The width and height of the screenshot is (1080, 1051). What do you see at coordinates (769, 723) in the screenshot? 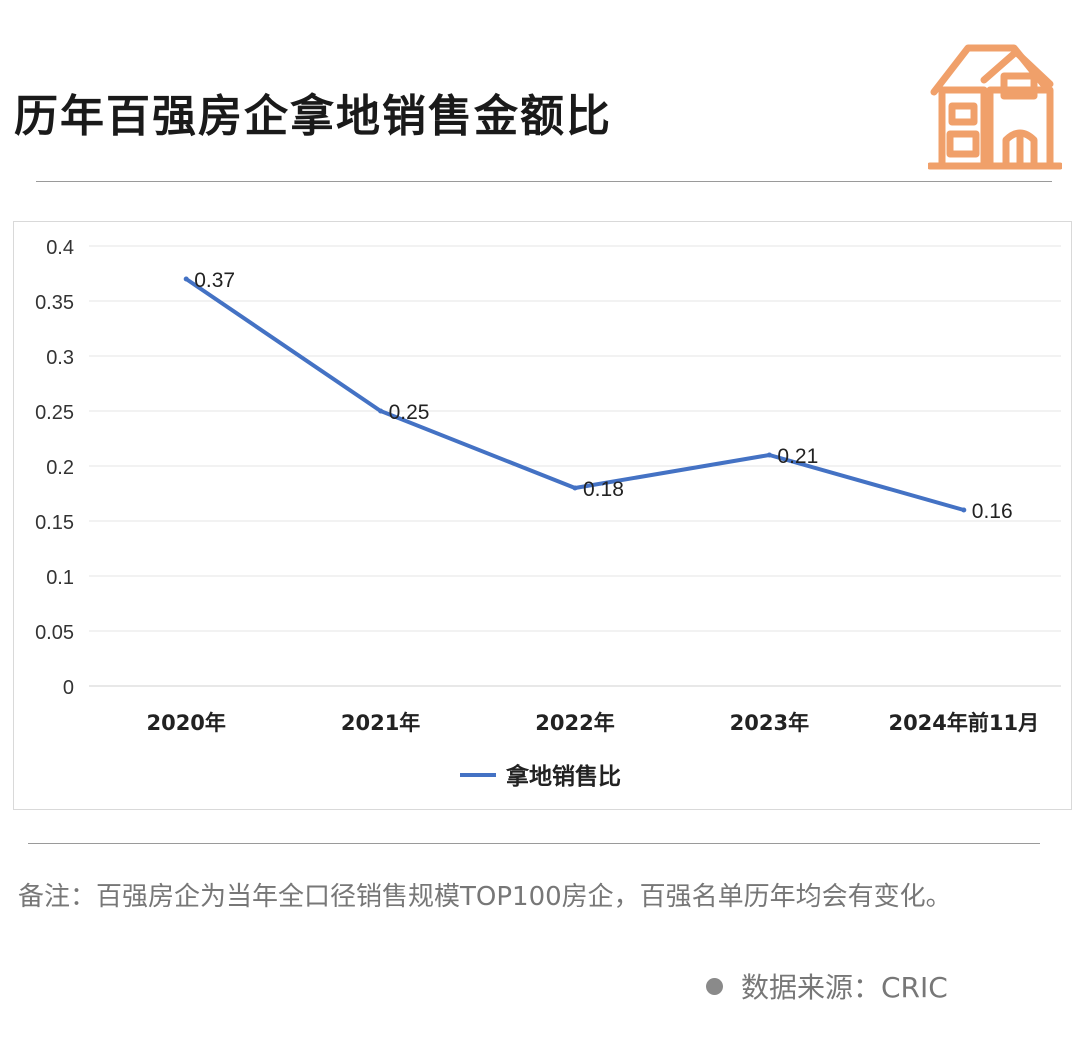
I see `x-tick-label: 2023年` at bounding box center [769, 723].